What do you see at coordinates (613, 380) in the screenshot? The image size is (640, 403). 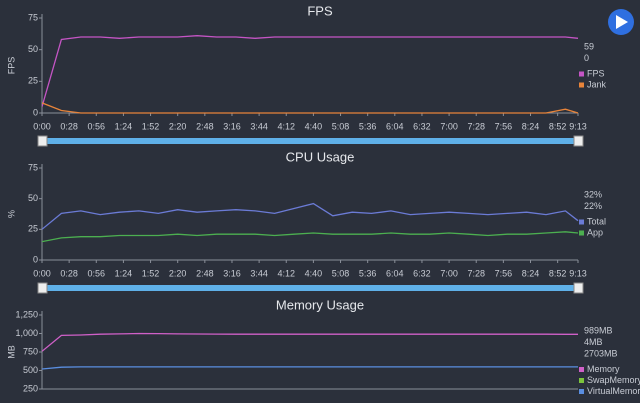 I see `legend-label: SwapMemory` at bounding box center [613, 380].